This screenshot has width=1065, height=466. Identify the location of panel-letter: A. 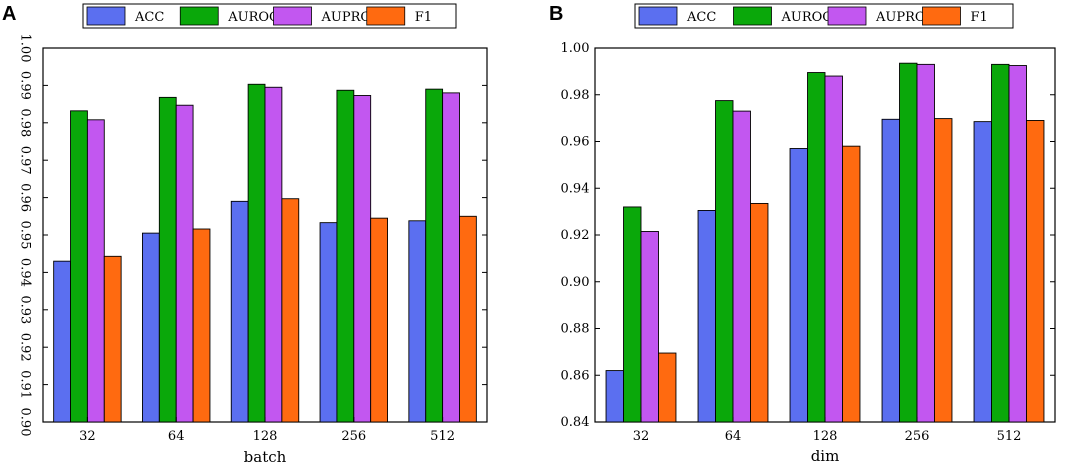
(9, 14).